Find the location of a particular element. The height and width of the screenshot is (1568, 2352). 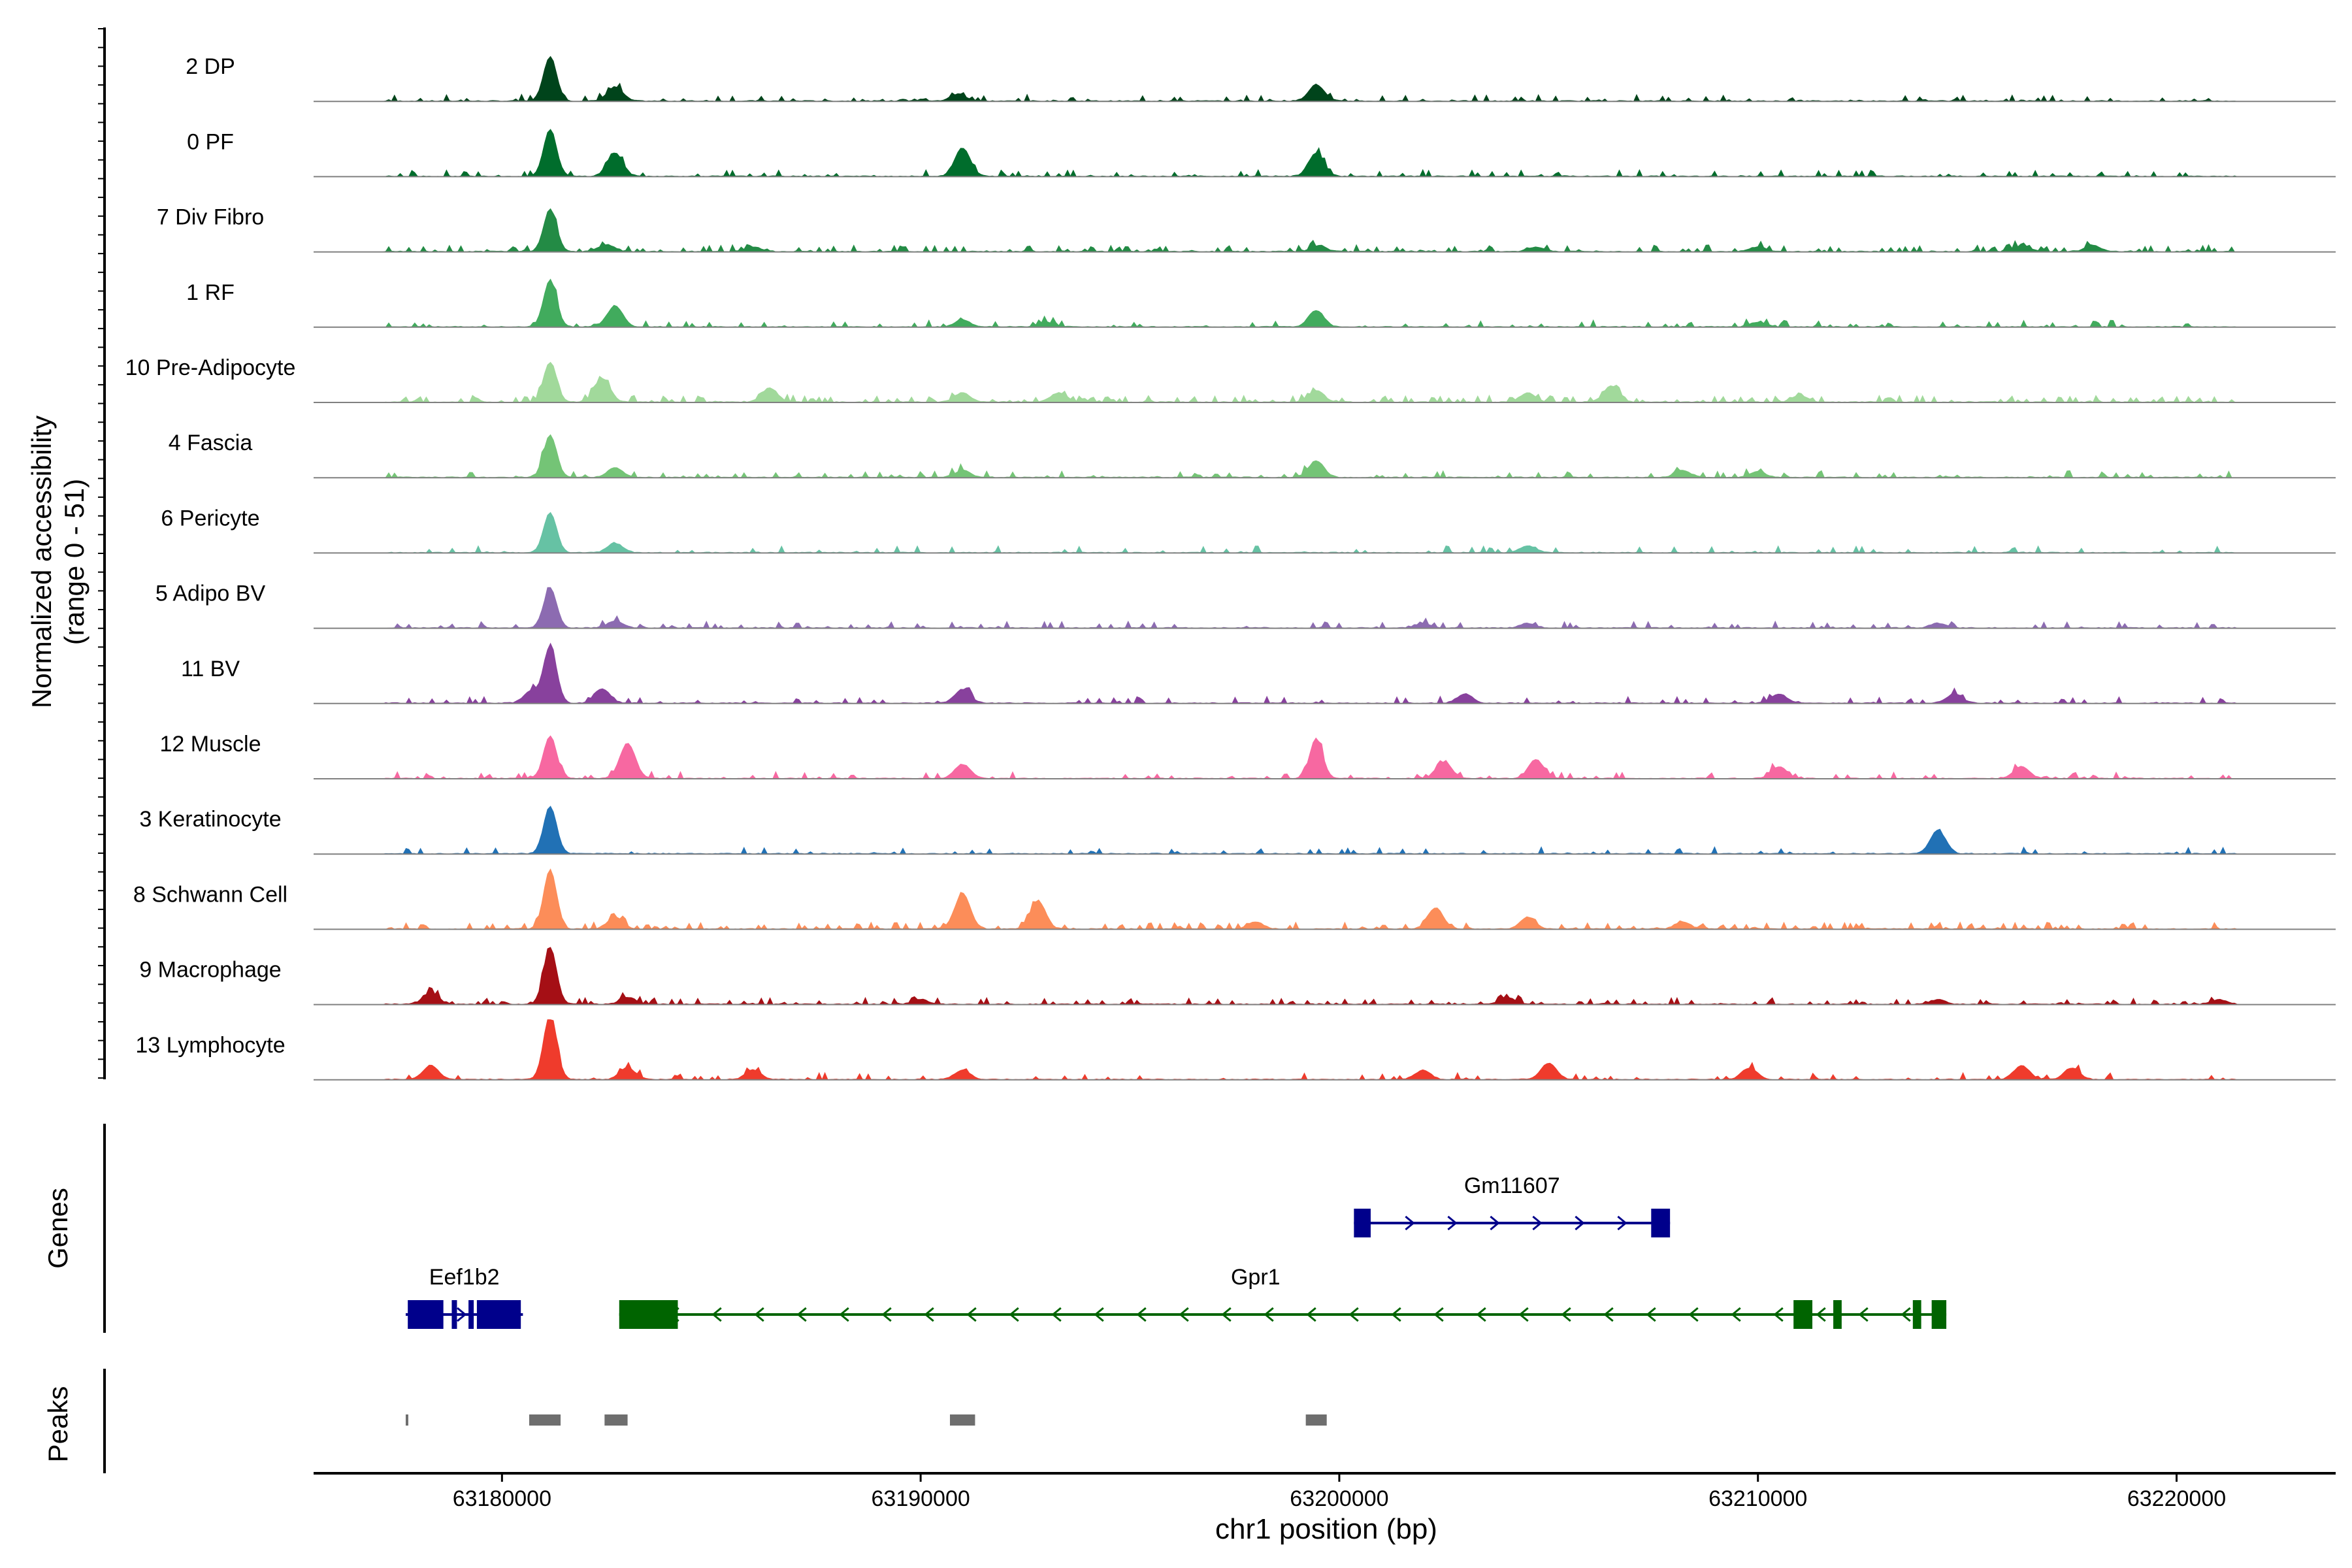

track-1-rf: 1 RF is located at coordinates (1261, 303).